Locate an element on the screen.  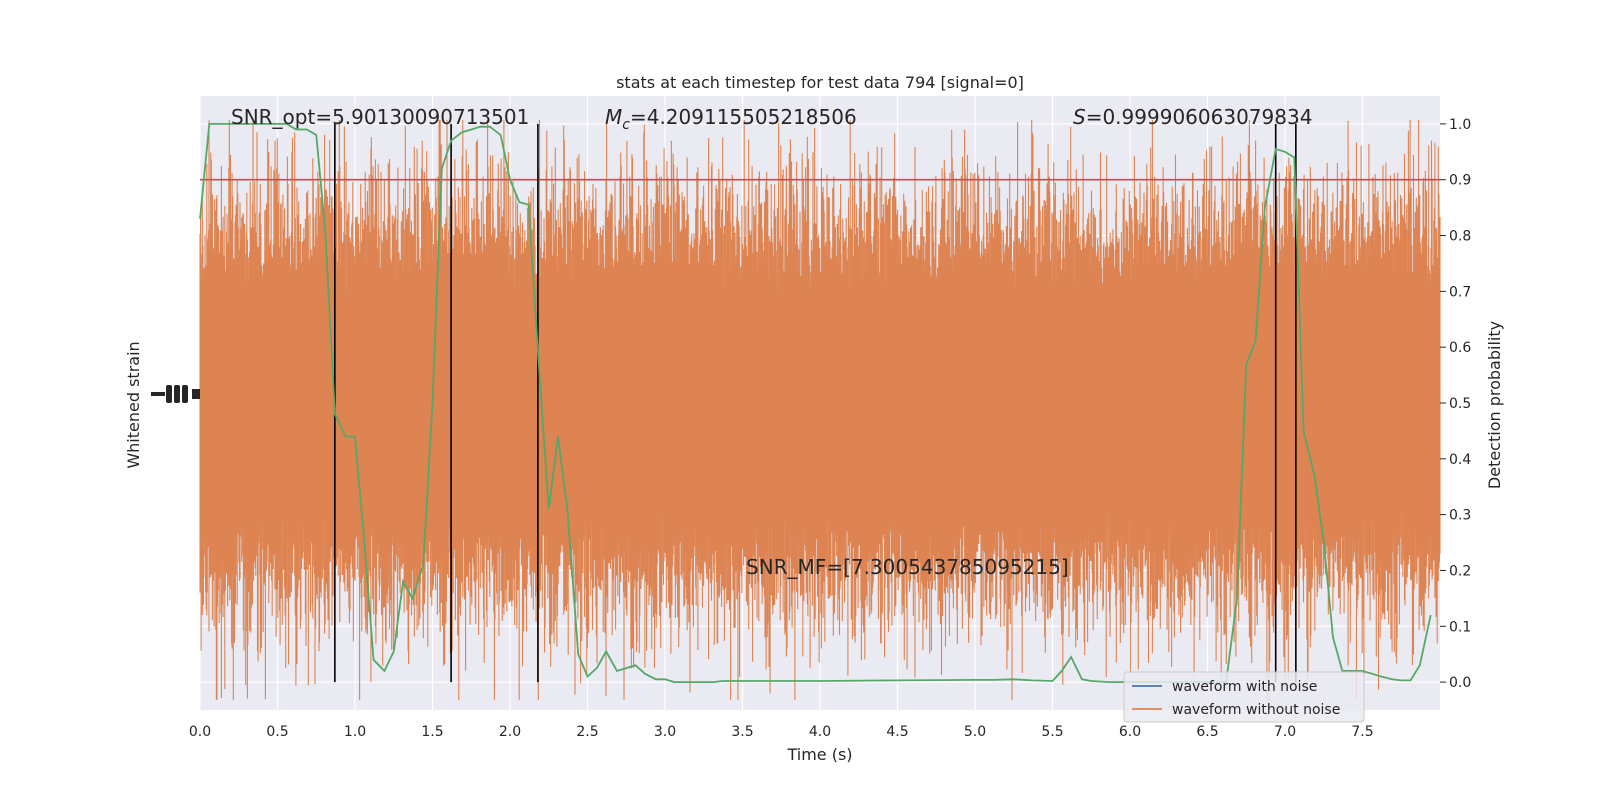
chirp-mass-symbol: M is located at coordinates (613, 117).